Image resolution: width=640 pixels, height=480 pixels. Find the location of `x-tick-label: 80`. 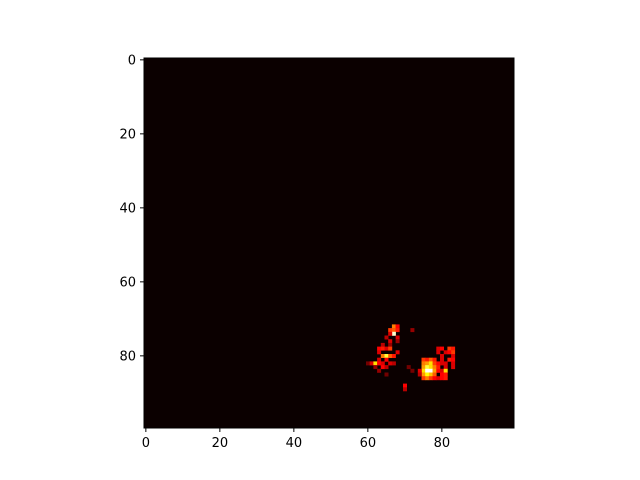

x-tick-label: 80 is located at coordinates (442, 443).